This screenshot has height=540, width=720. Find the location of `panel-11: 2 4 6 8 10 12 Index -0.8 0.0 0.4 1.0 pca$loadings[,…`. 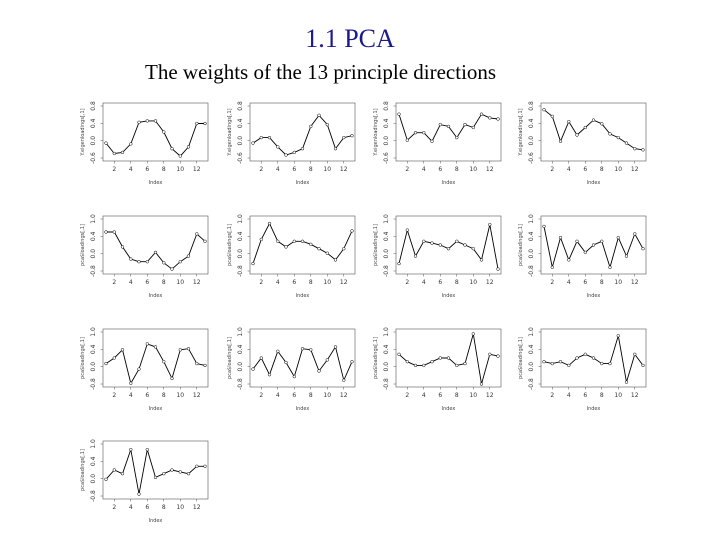

panel-11: 2 4 6 8 10 12 Index -0.8 0.0 0.4 1.0 pca$loadings[,… is located at coordinates (437, 369).